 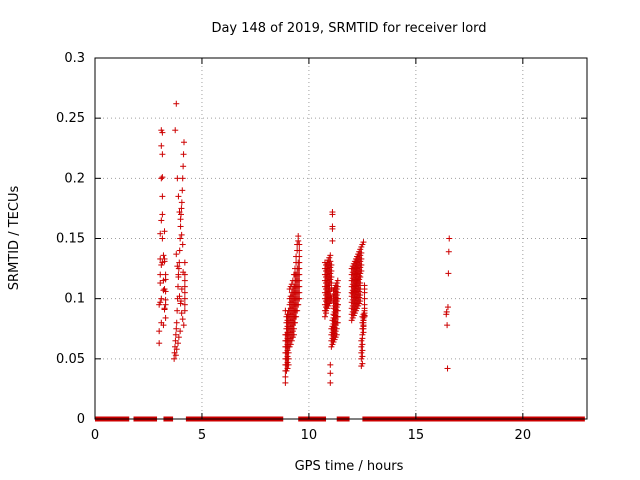 I want to click on y-axis-label: SRMTID / TECUs, so click(x=14, y=238).